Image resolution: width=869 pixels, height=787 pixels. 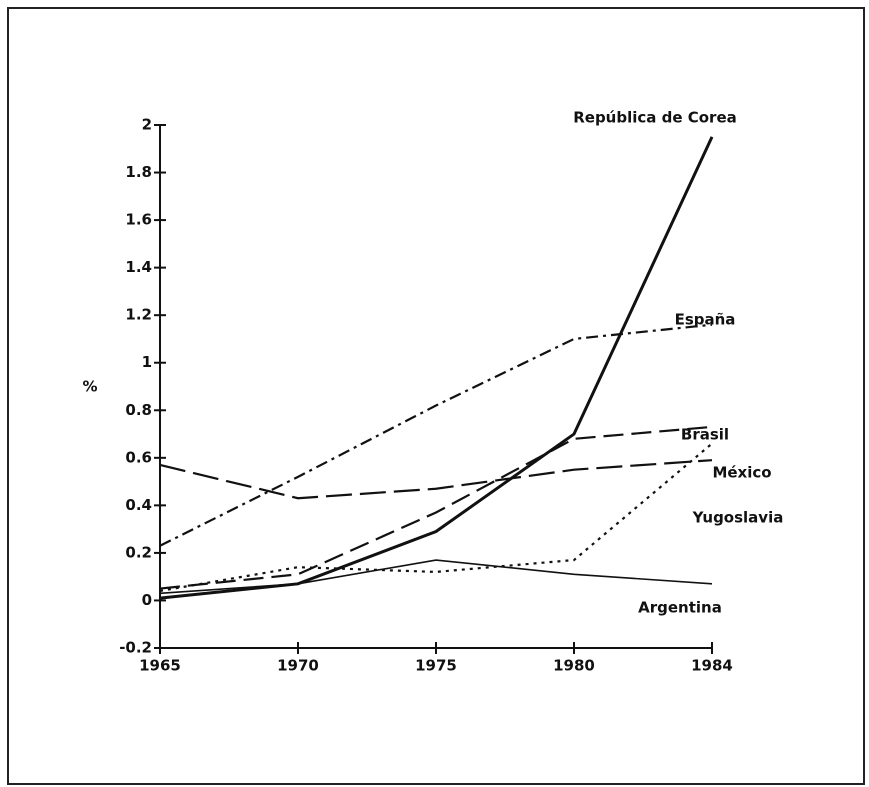 I want to click on y-tick-label: 2, so click(x=147, y=125).